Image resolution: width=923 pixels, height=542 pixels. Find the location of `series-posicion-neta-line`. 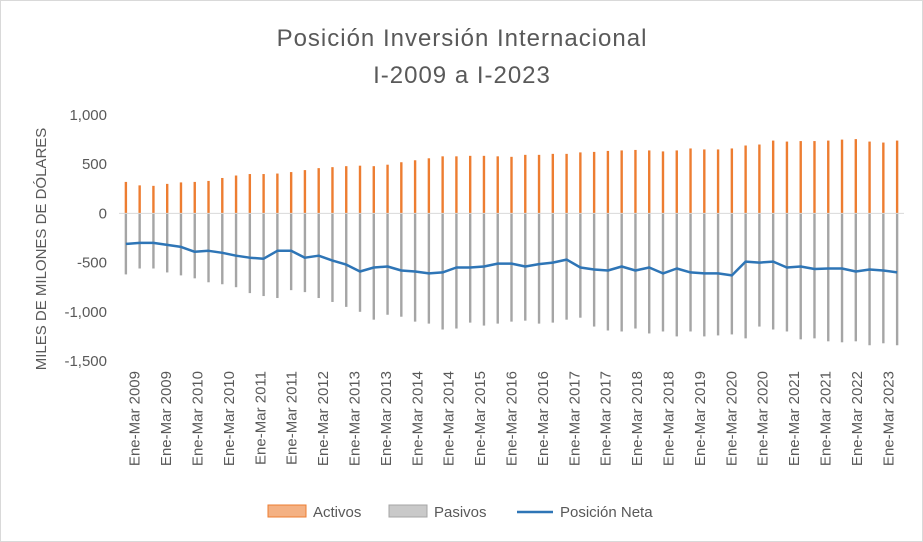

series-posicion-neta-line is located at coordinates (511, 259).